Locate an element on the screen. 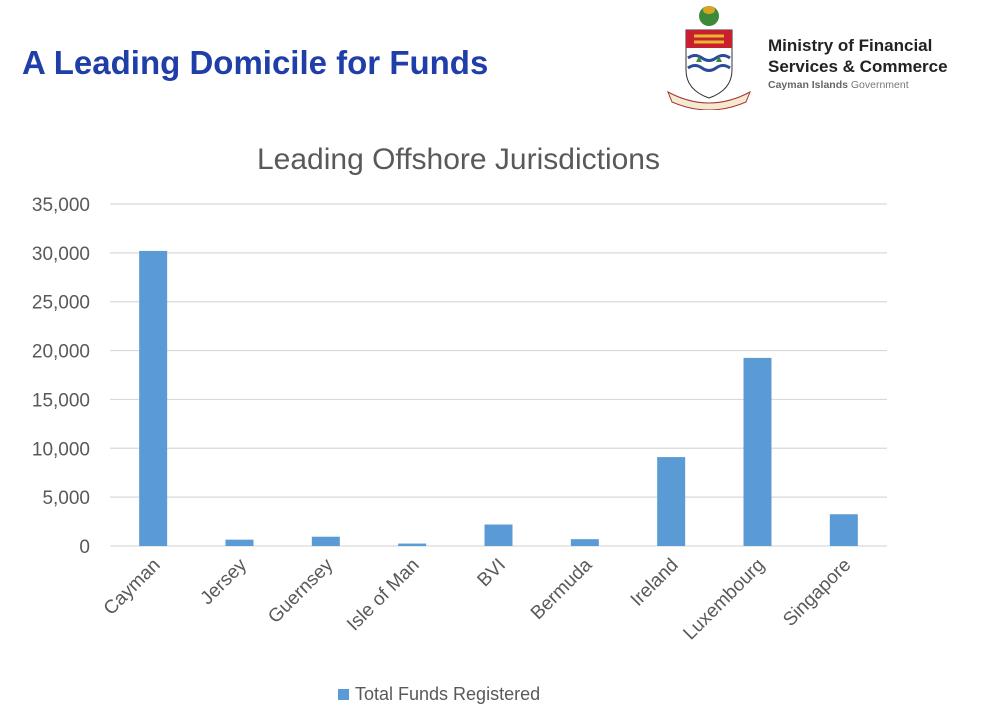 This screenshot has height=725, width=987. x-tick-label: Isle of Man is located at coordinates (383, 595).